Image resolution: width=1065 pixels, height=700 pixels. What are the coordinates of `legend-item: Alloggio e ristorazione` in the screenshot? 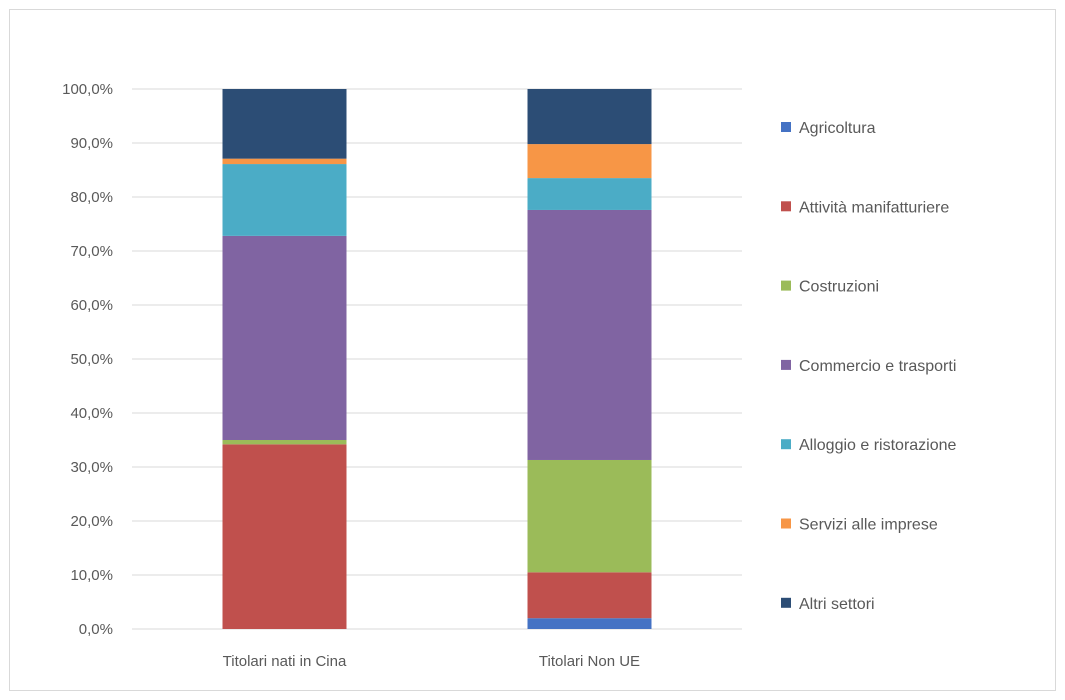 It's located at (869, 445).